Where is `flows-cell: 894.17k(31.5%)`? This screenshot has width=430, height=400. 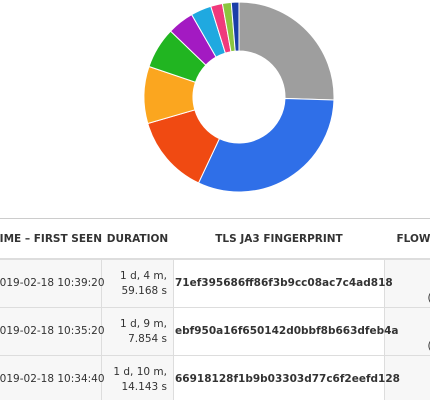 flows-cell: 894.17k(31.5%) is located at coordinates (407, 283).